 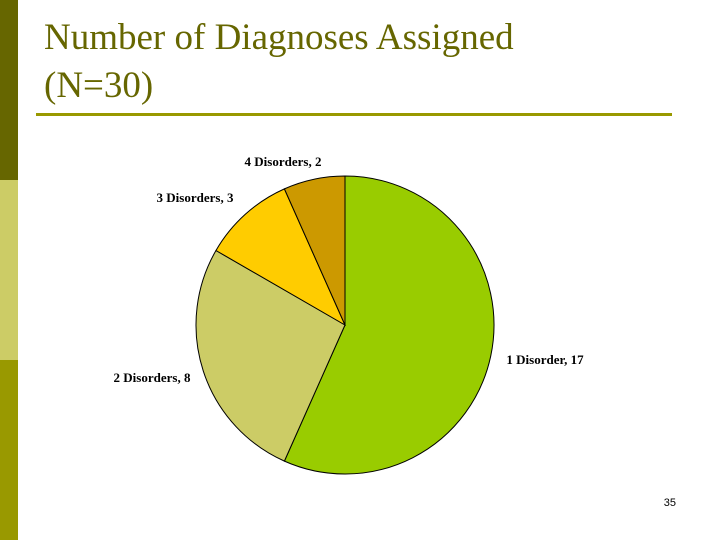 I want to click on sidebar-middle-band, so click(x=9, y=270).